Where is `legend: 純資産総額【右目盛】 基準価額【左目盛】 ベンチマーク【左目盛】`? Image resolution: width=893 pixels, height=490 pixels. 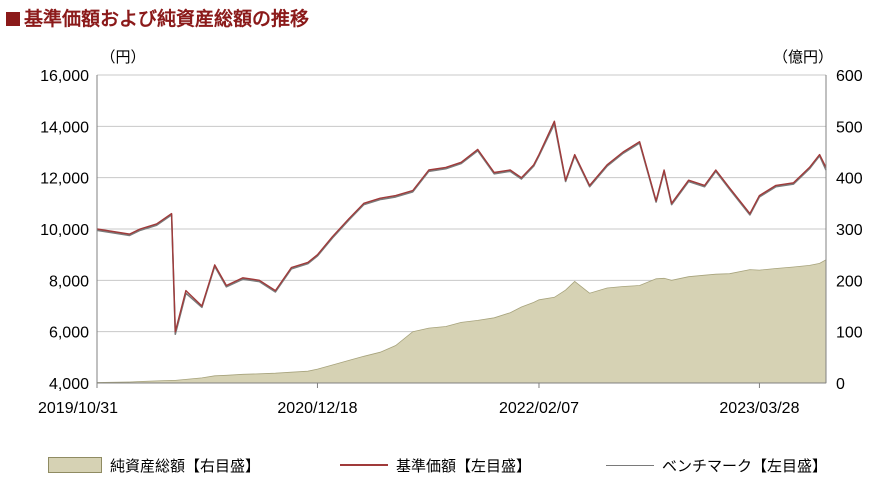 legend: 純資産総額【右目盛】 基準価額【左目盛】 ベンチマーク【左目盛】 is located at coordinates (446, 465).